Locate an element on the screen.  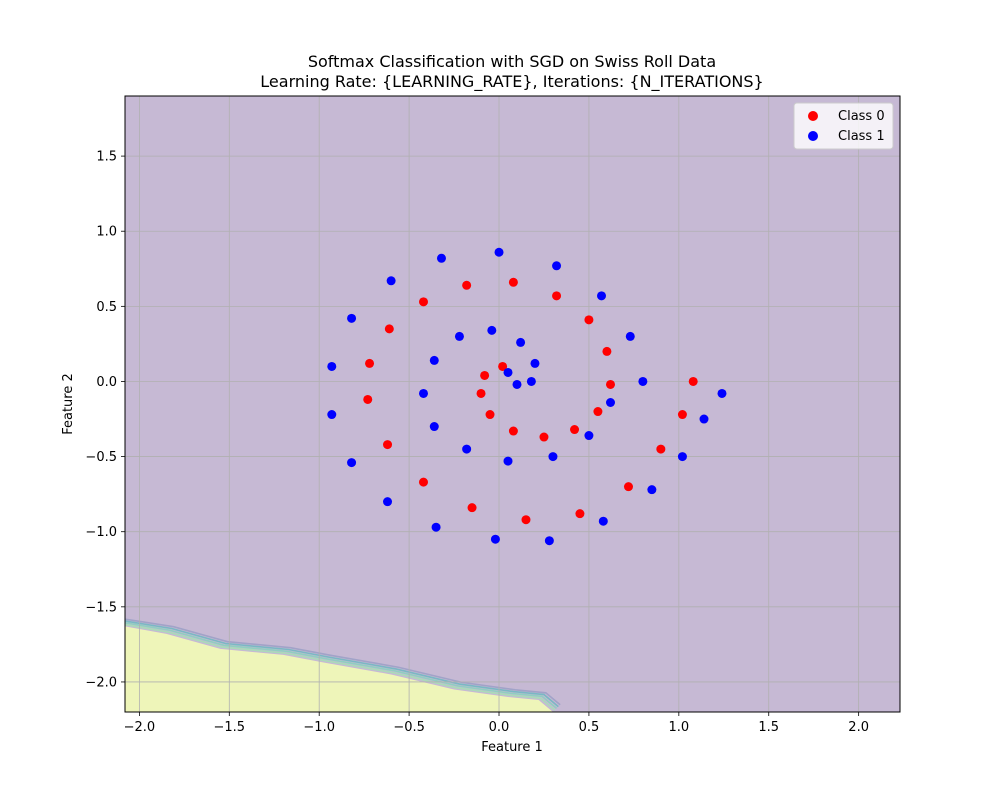
x-tick-label: −0.5 is located at coordinates (409, 727).